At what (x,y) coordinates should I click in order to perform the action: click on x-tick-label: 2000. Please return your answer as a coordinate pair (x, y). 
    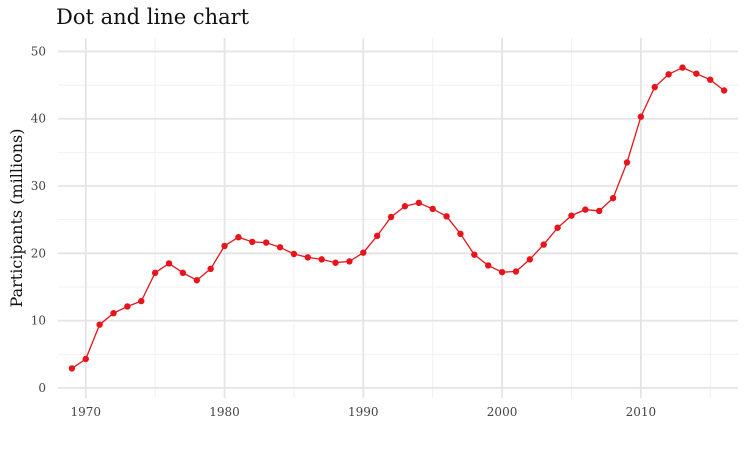
    Looking at the image, I should click on (502, 412).